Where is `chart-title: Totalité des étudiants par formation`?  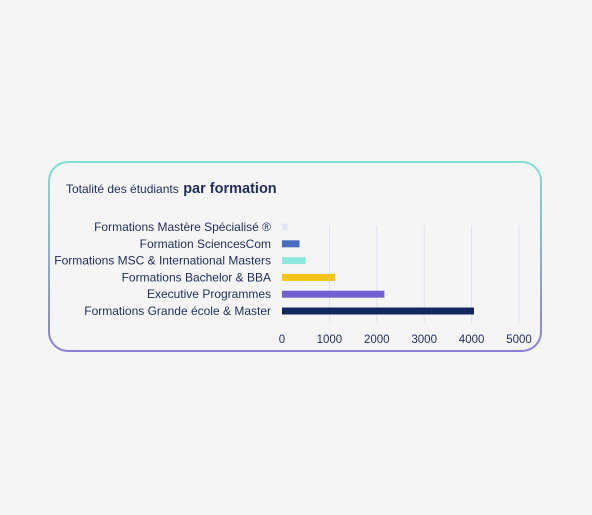
chart-title: Totalité des étudiants par formation is located at coordinates (171, 189).